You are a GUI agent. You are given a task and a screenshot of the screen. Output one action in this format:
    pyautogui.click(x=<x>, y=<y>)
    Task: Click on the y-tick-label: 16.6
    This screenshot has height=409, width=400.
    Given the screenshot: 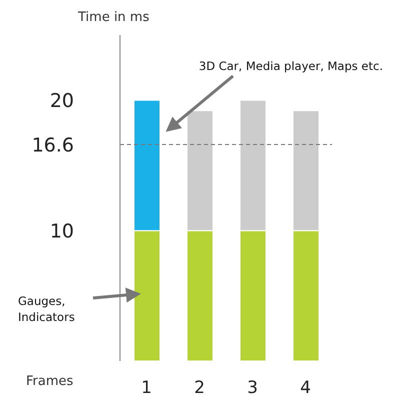 What is the action you would take?
    pyautogui.click(x=53, y=145)
    